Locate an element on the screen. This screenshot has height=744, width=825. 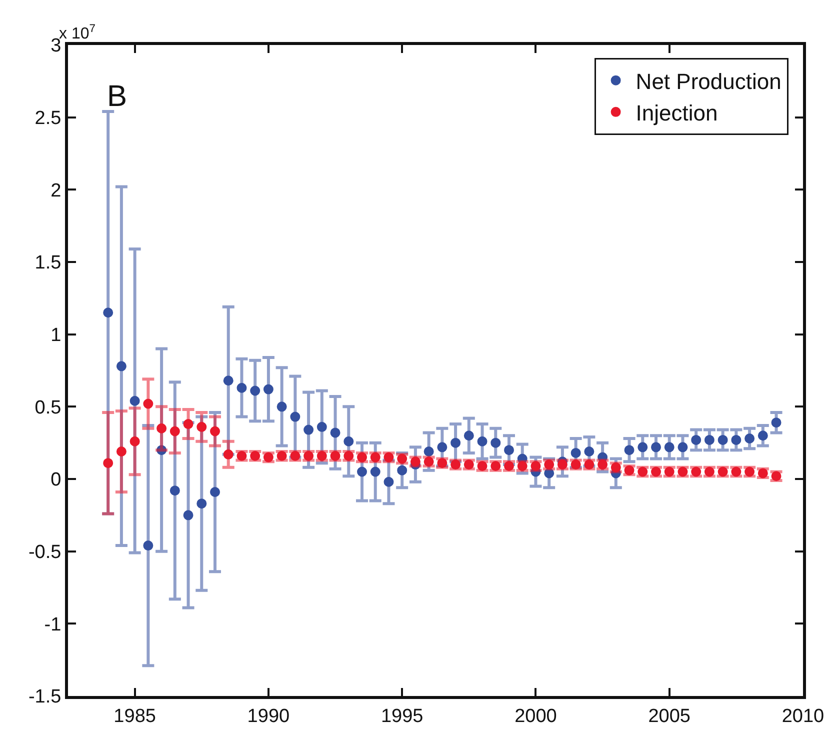
y-tick-label: 1 is located at coordinates (56, 335).